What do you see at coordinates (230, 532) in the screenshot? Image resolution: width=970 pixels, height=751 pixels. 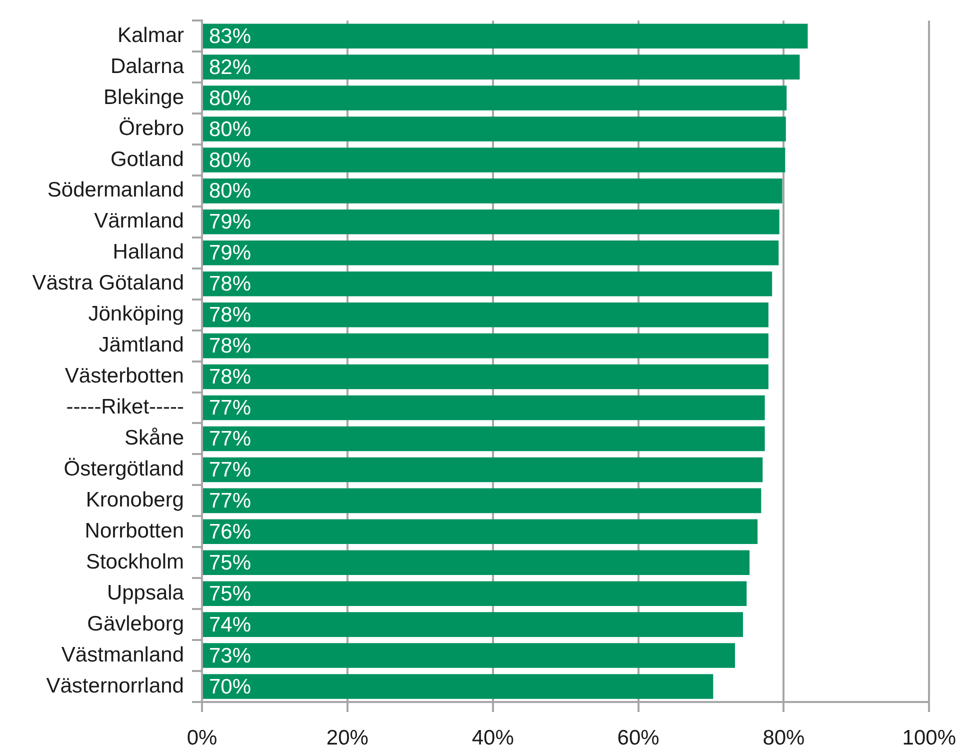 I see `data-label: 76%` at bounding box center [230, 532].